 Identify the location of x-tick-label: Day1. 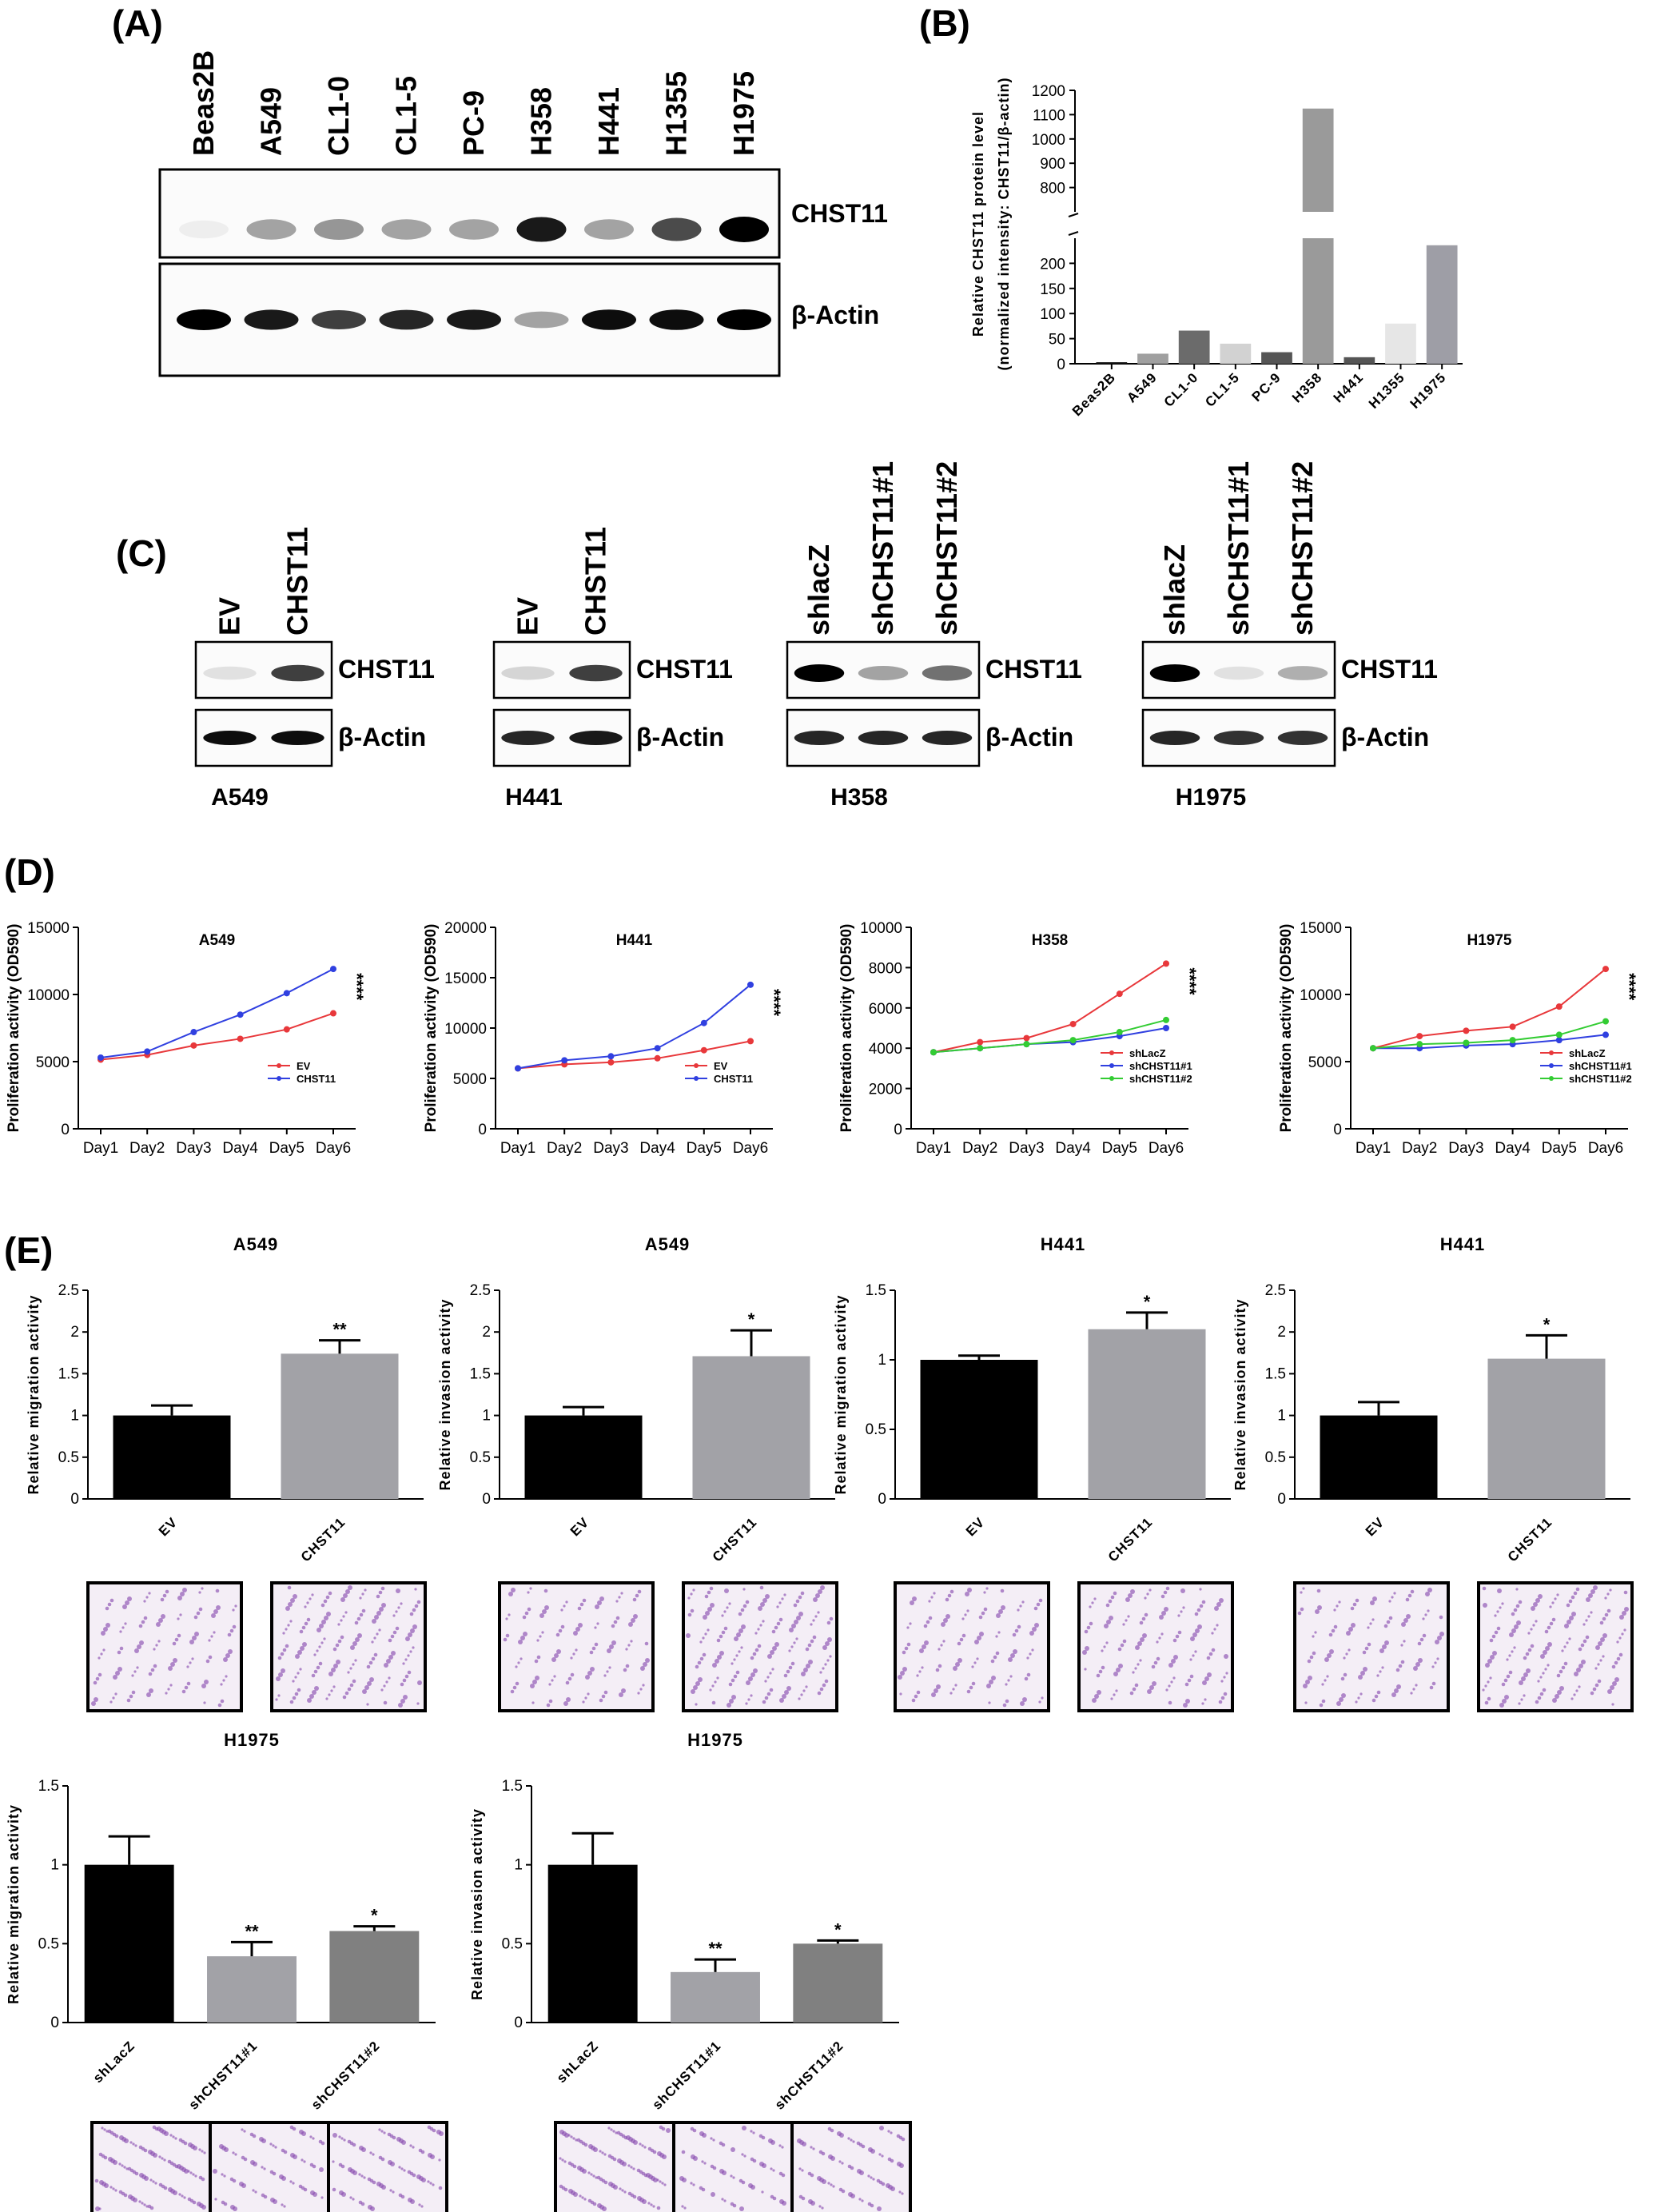
(517, 1148).